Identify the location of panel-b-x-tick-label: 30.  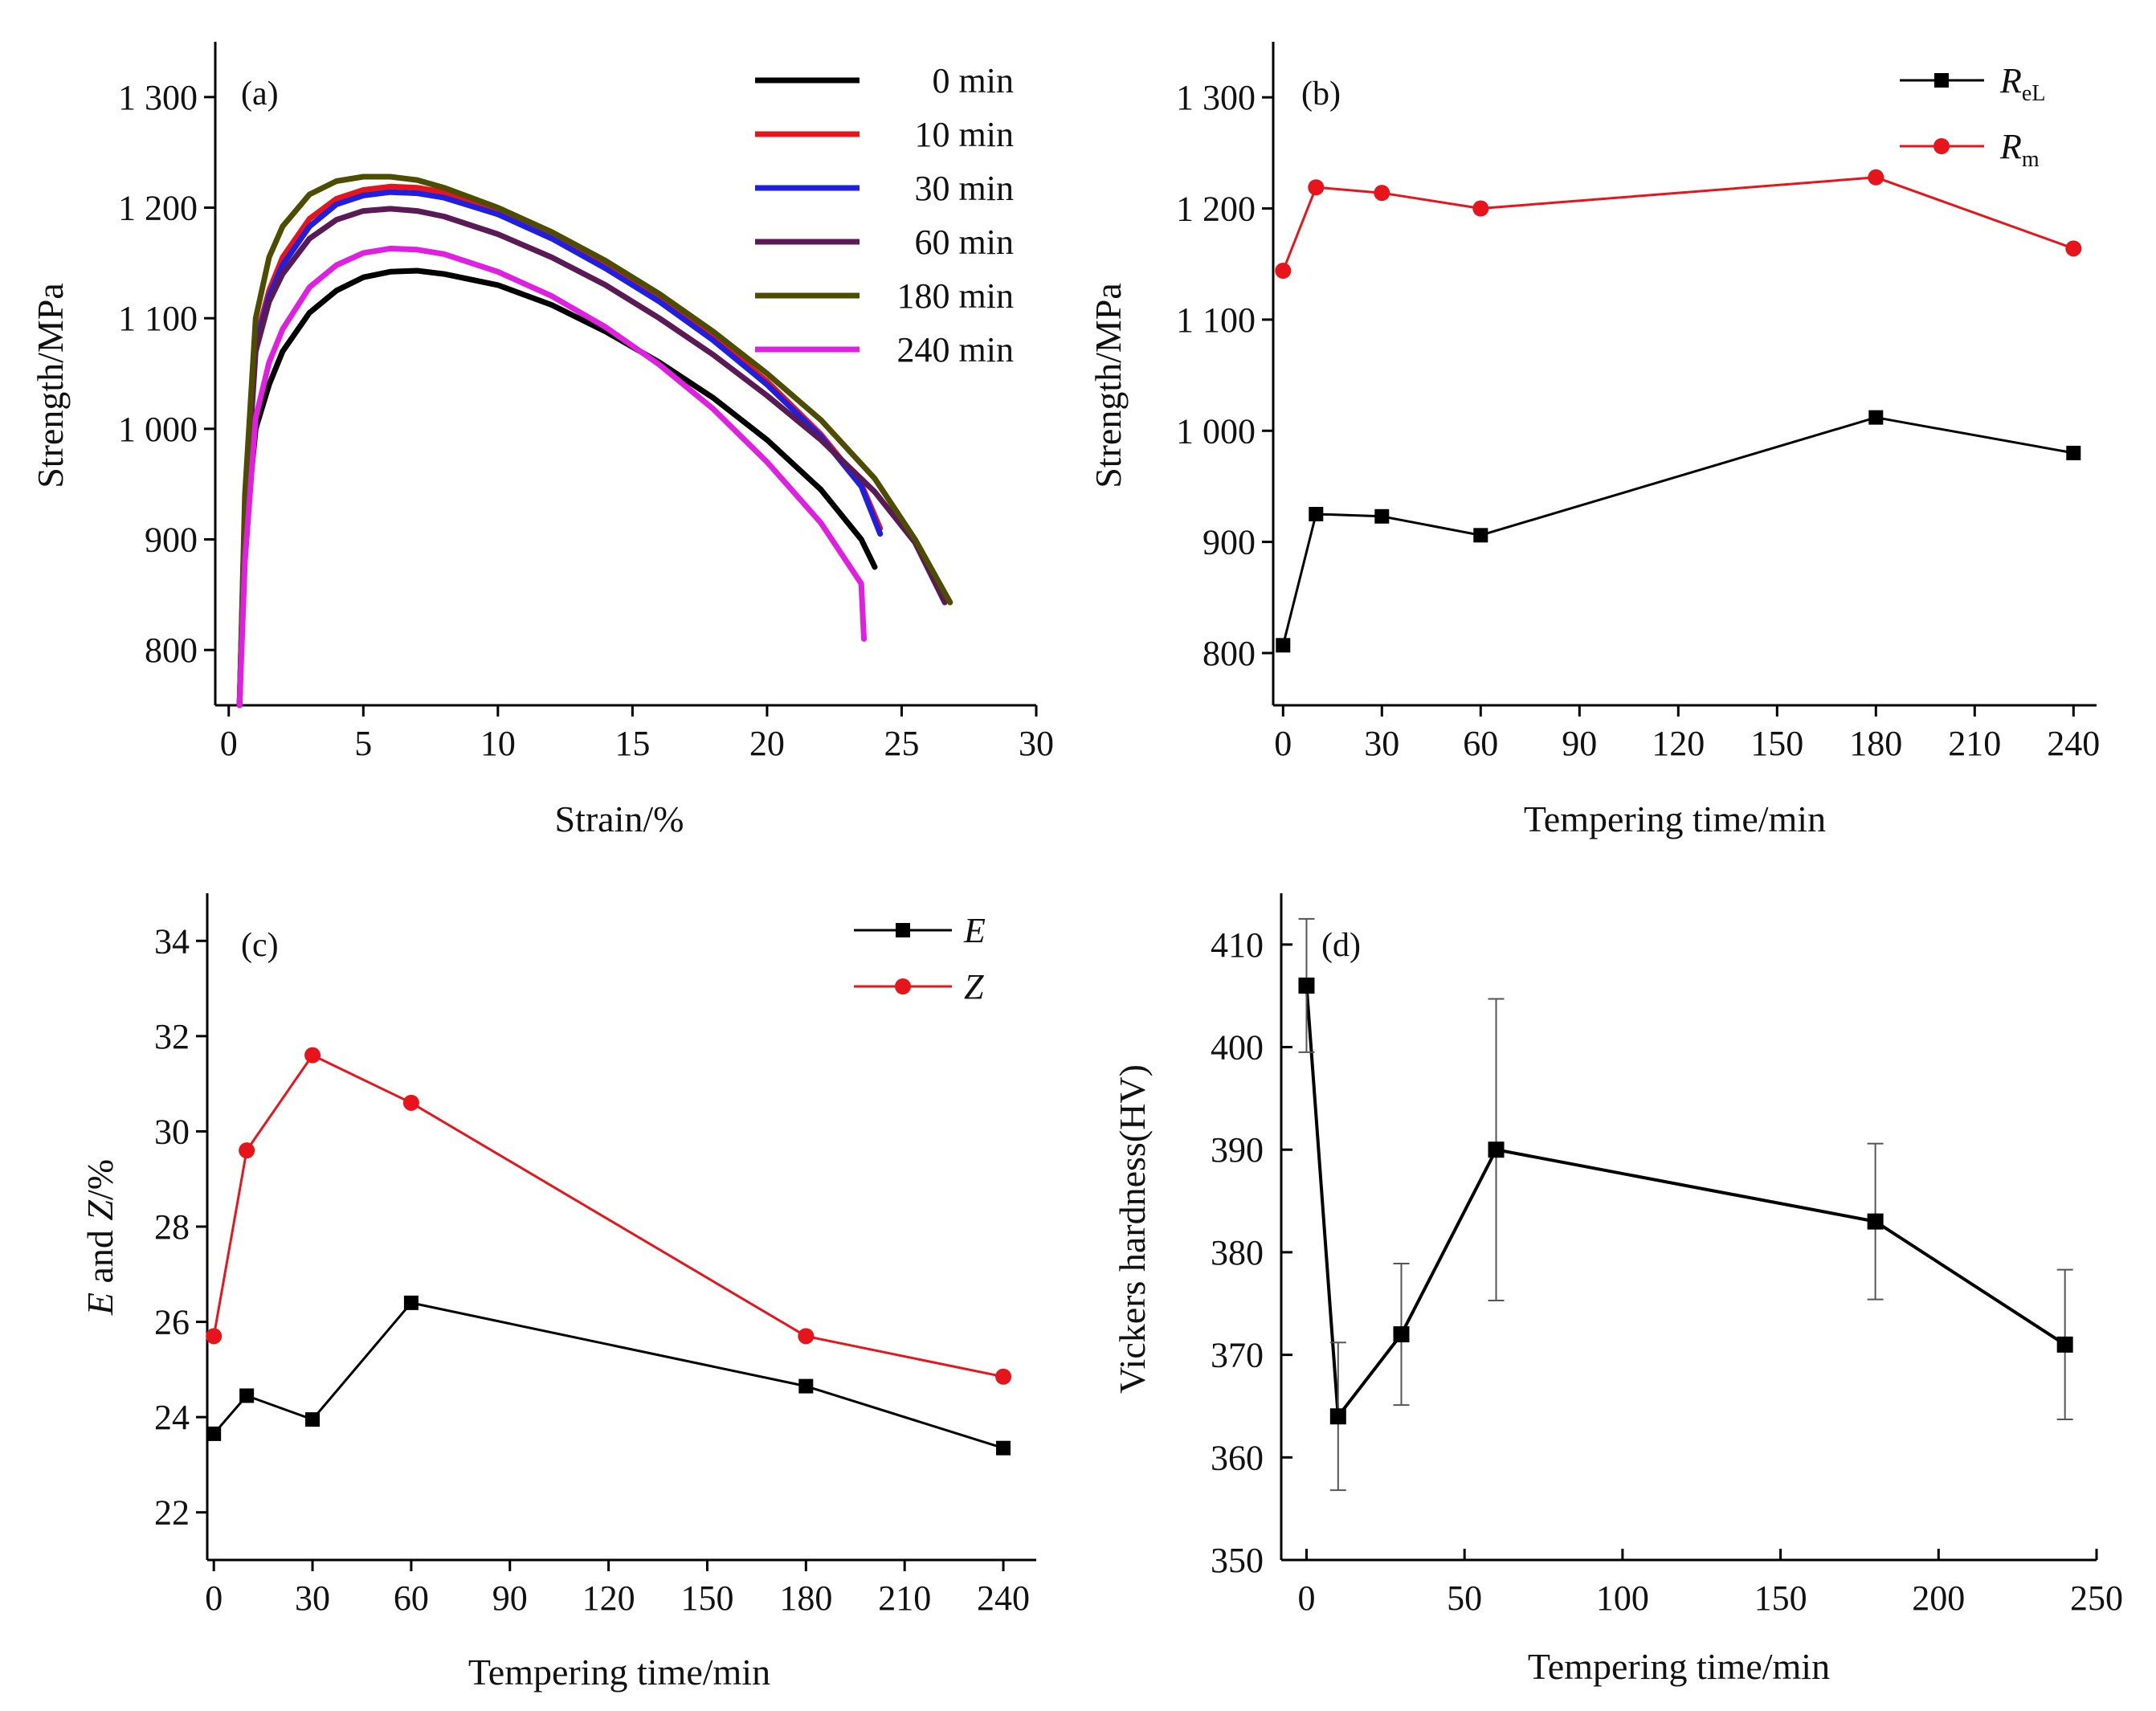
(1382, 743).